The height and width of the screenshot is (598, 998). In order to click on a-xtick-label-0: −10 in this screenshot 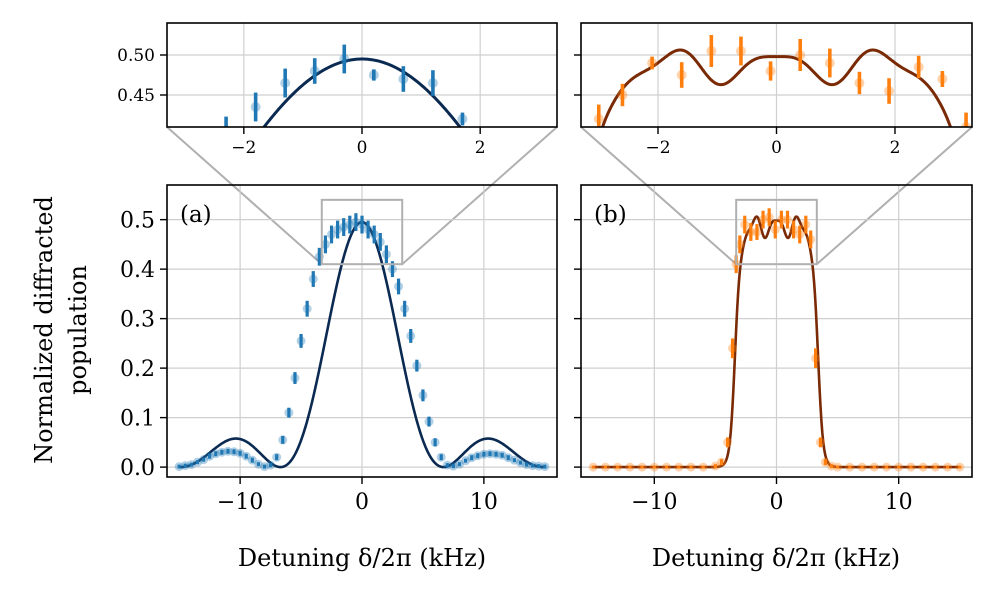, I will do `click(240, 502)`.